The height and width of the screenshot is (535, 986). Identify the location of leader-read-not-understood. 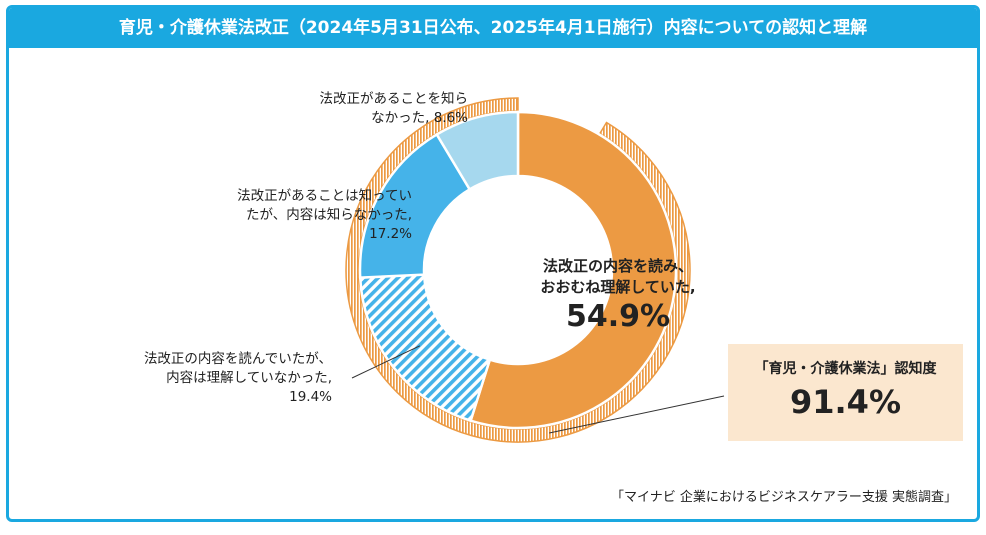
(386, 362).